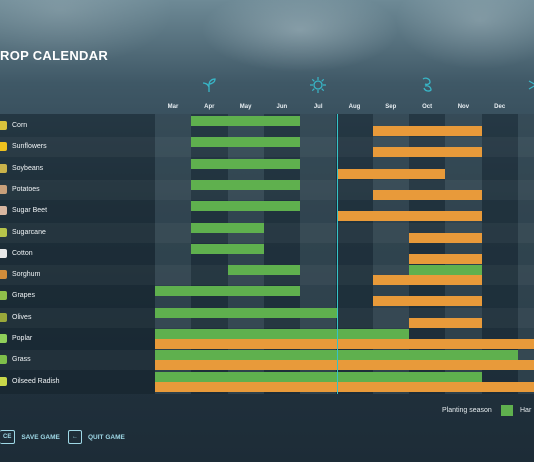 The width and height of the screenshot is (534, 462). I want to click on crop-row: Grapes, so click(267, 296).